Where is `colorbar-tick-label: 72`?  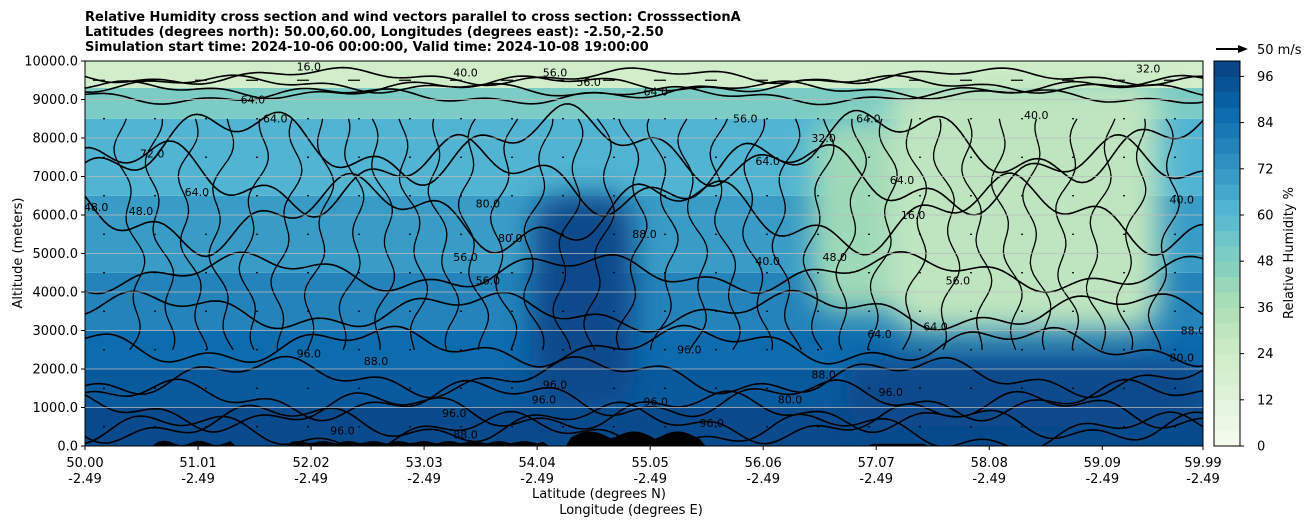
colorbar-tick-label: 72 is located at coordinates (1265, 169).